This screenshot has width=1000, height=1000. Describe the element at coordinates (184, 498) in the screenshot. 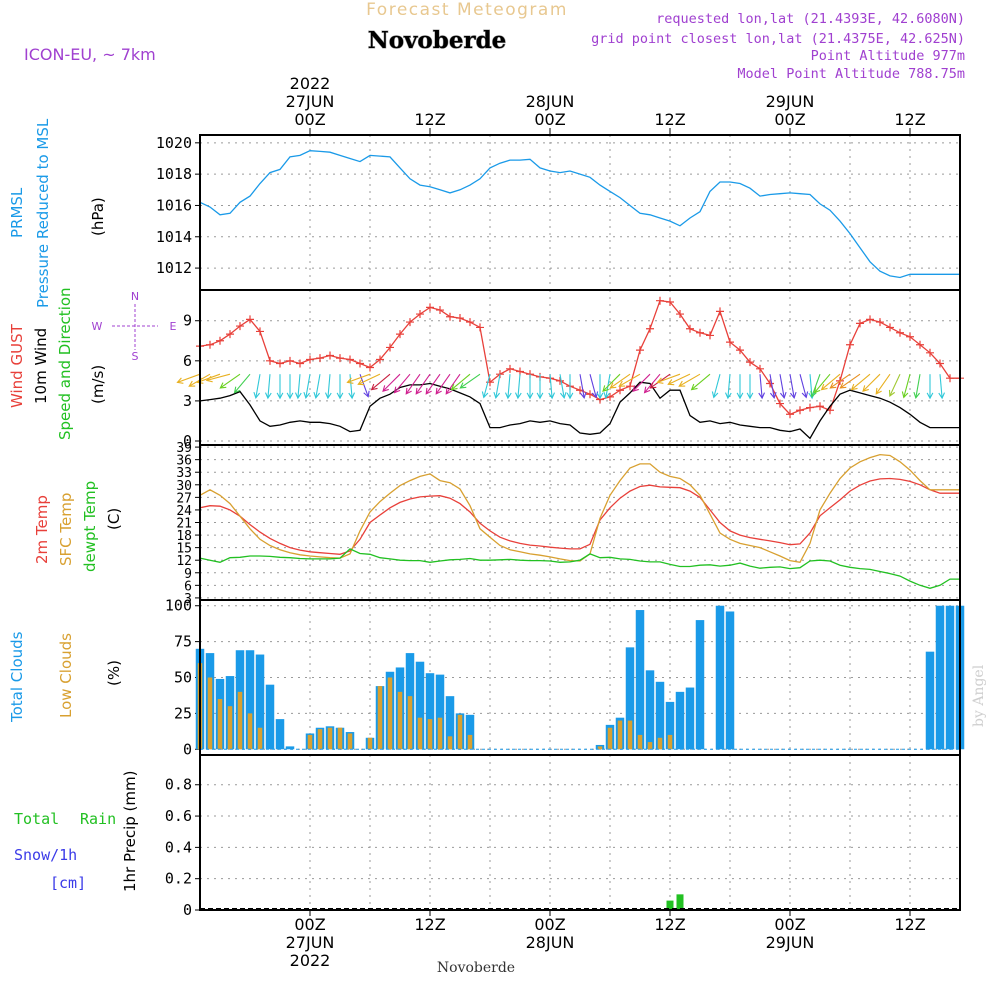

I see `y-tick-label: 27` at that location.